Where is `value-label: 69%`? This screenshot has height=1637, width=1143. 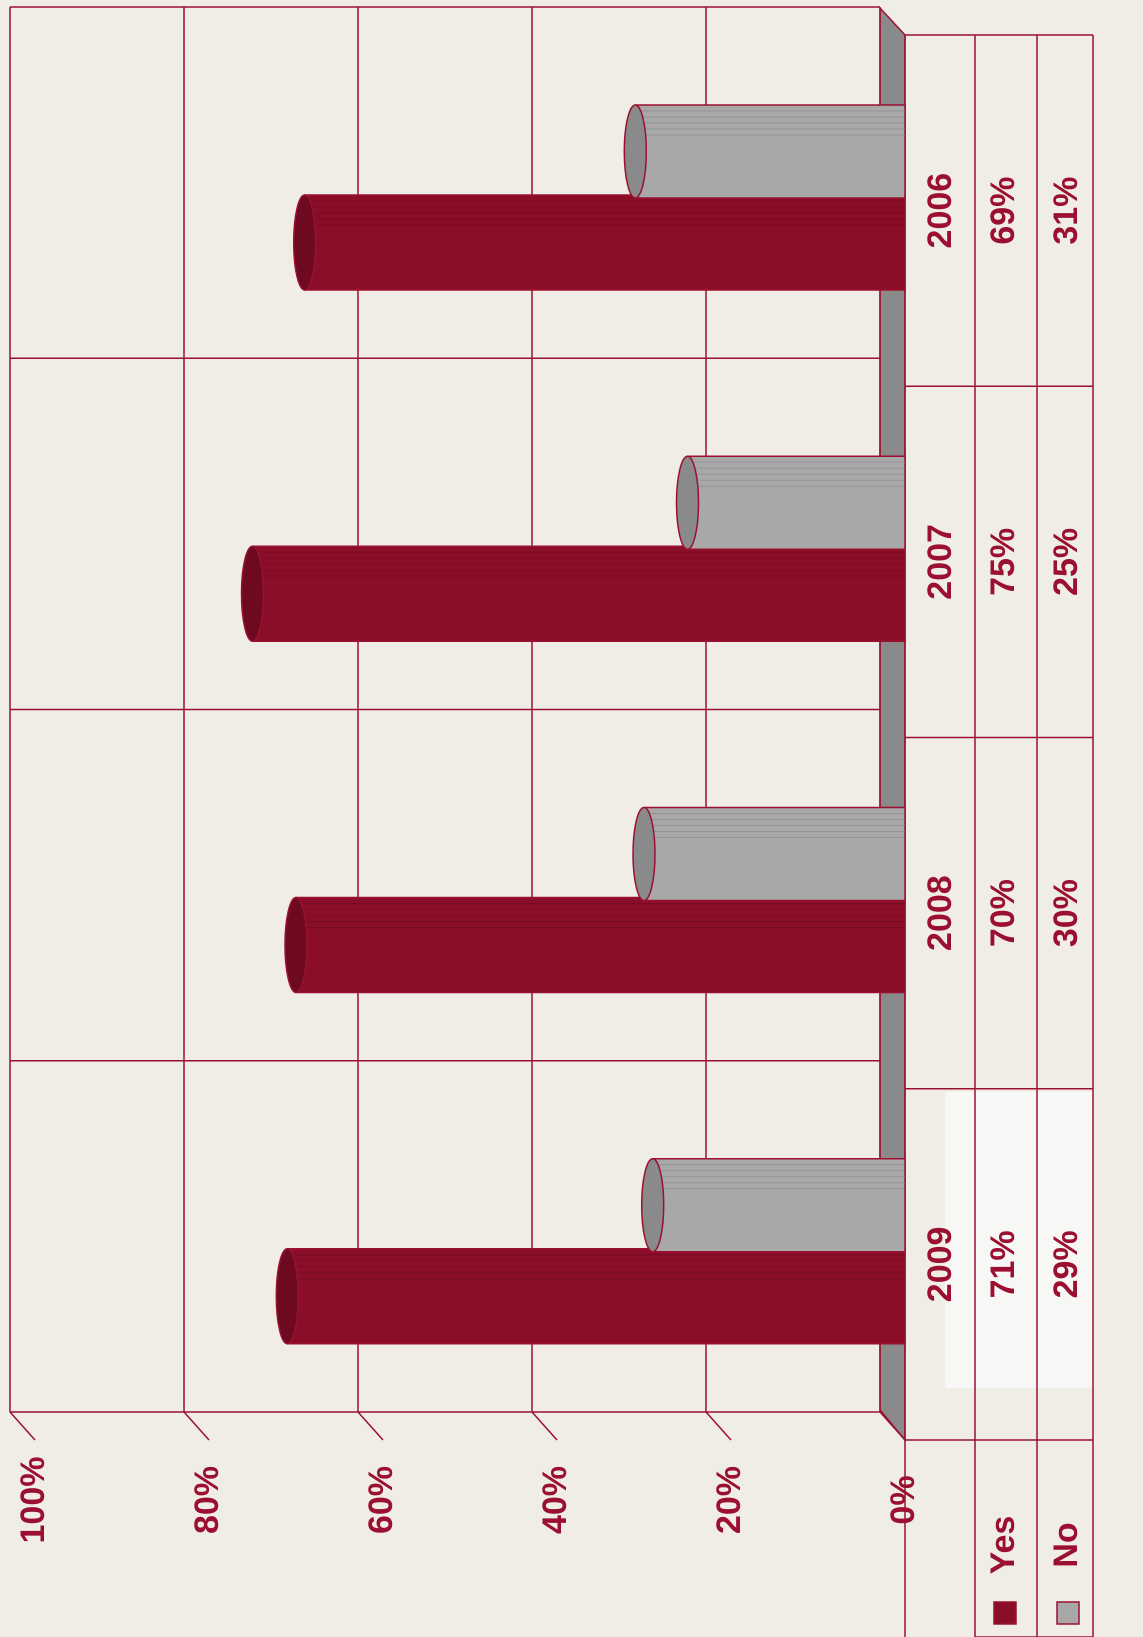
value-label: 69% is located at coordinates (1003, 211).